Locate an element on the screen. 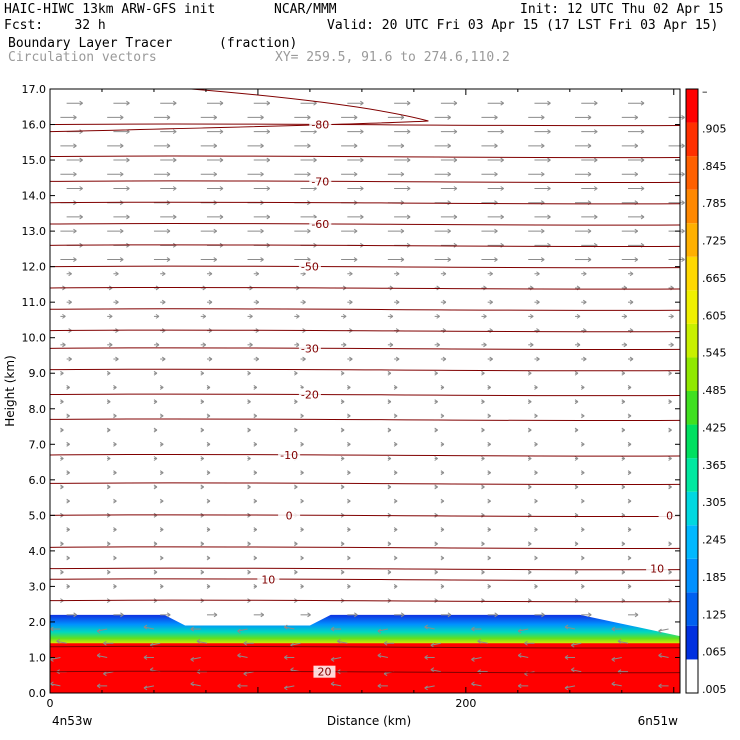 The width and height of the screenshot is (740, 740). colorbar-label: .905 is located at coordinates (714, 128).